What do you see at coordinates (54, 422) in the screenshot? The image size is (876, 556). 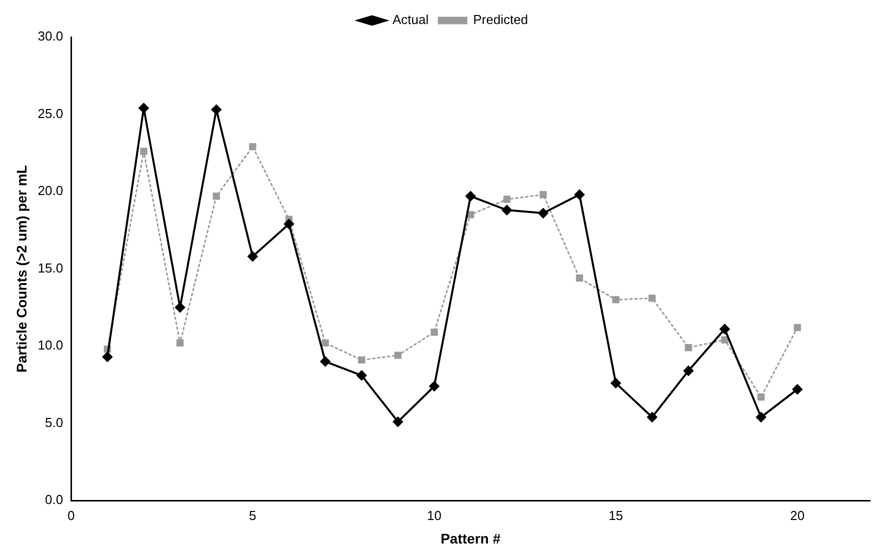 I see `y-tick-label: 5.0` at bounding box center [54, 422].